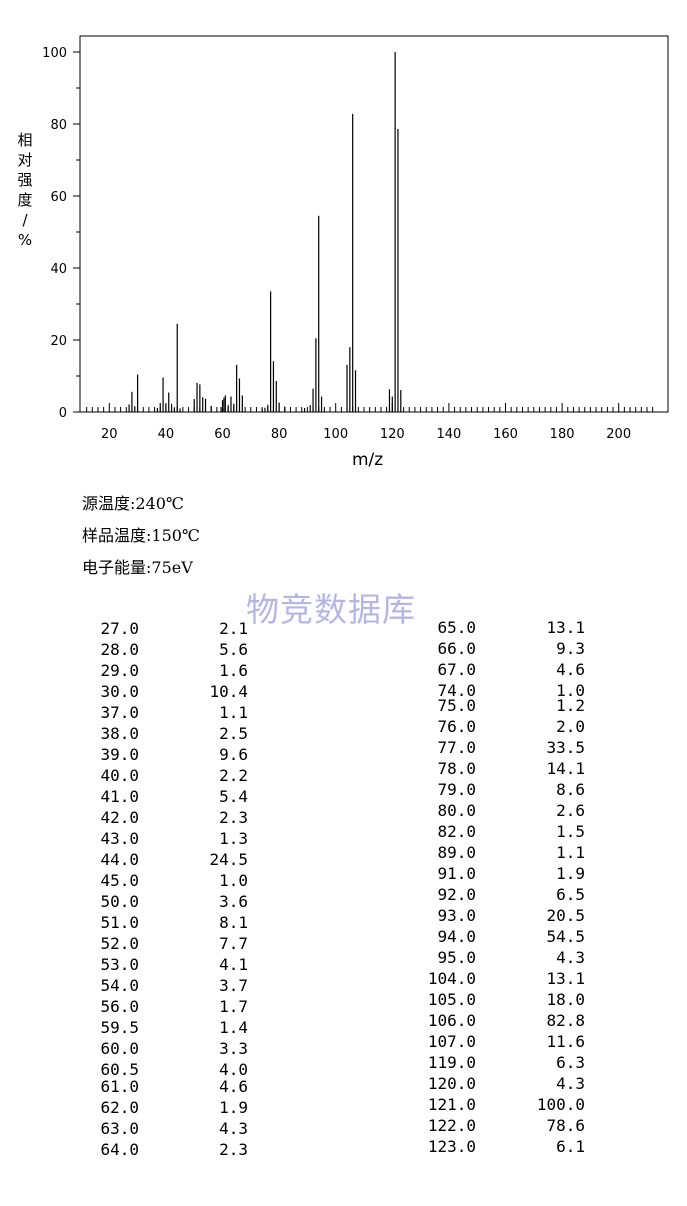 The width and height of the screenshot is (687, 1206). What do you see at coordinates (233, 964) in the screenshot?
I see `peak-abundance: 4.1` at bounding box center [233, 964].